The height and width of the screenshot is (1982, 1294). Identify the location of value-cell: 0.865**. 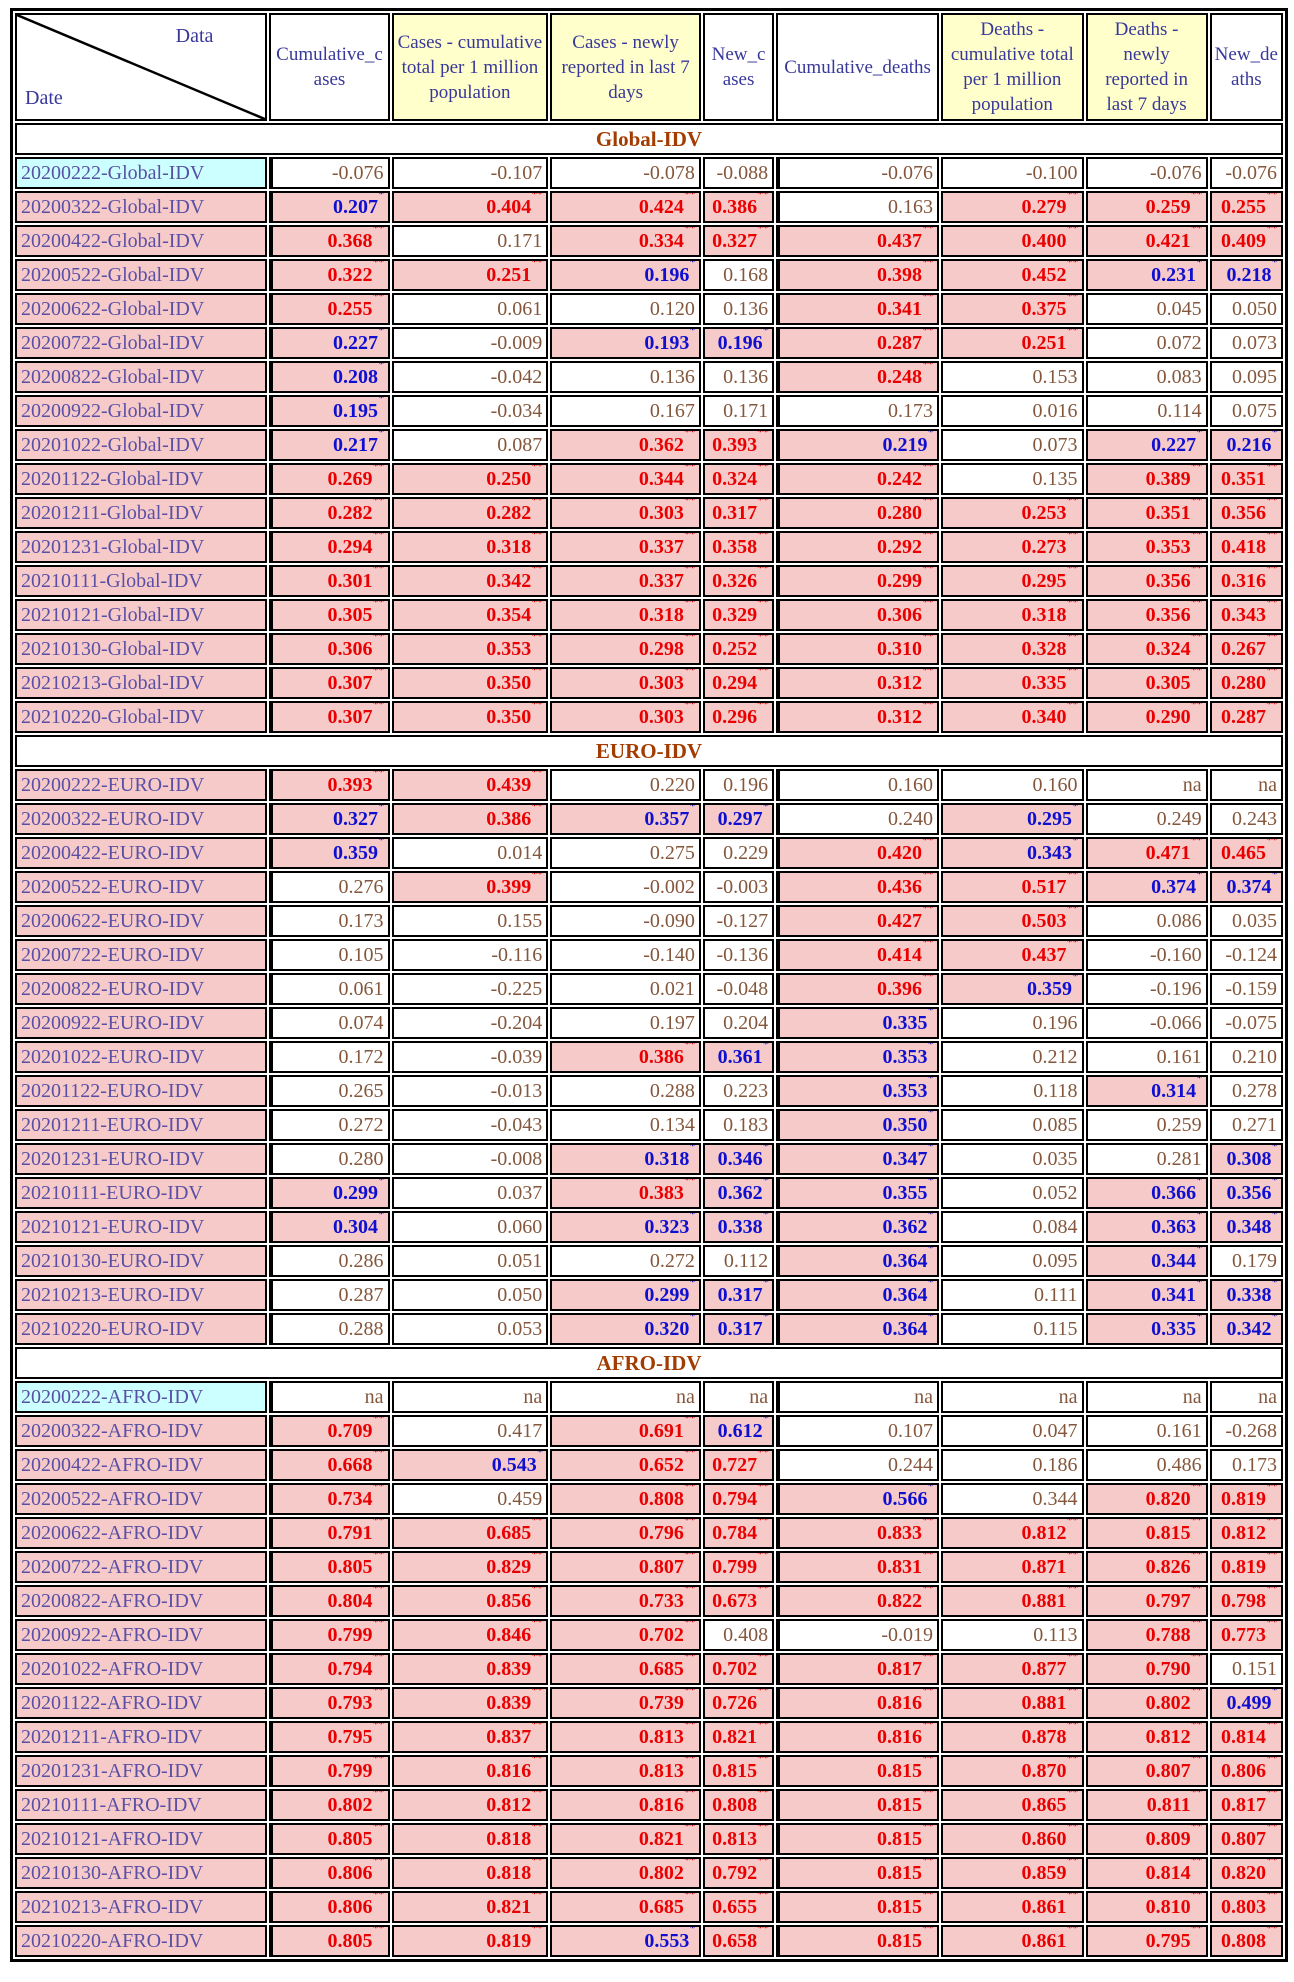
(1012, 1805).